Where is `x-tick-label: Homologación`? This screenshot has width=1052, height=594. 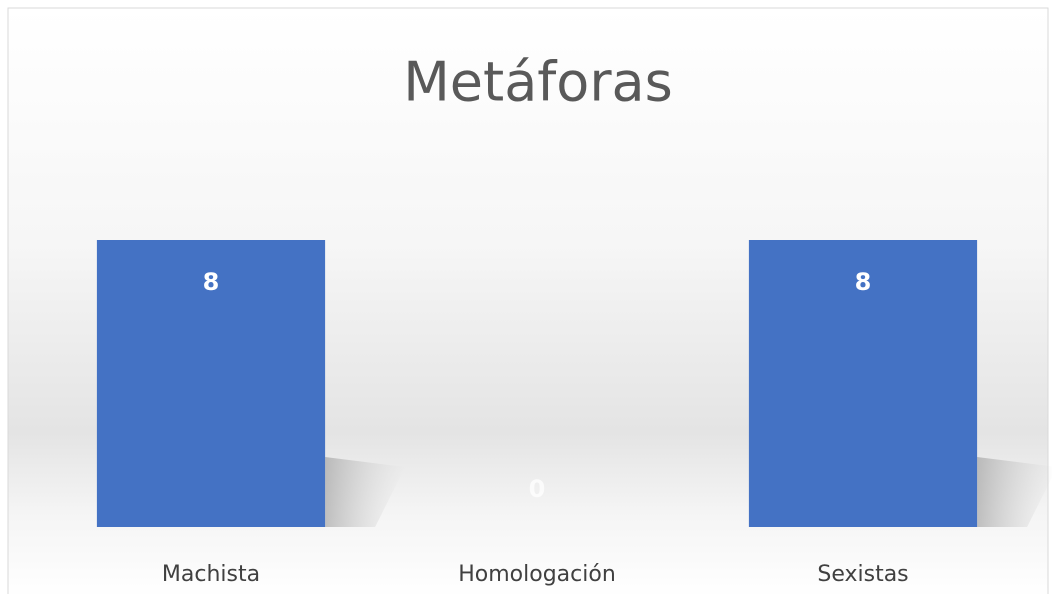 x-tick-label: Homologación is located at coordinates (537, 574).